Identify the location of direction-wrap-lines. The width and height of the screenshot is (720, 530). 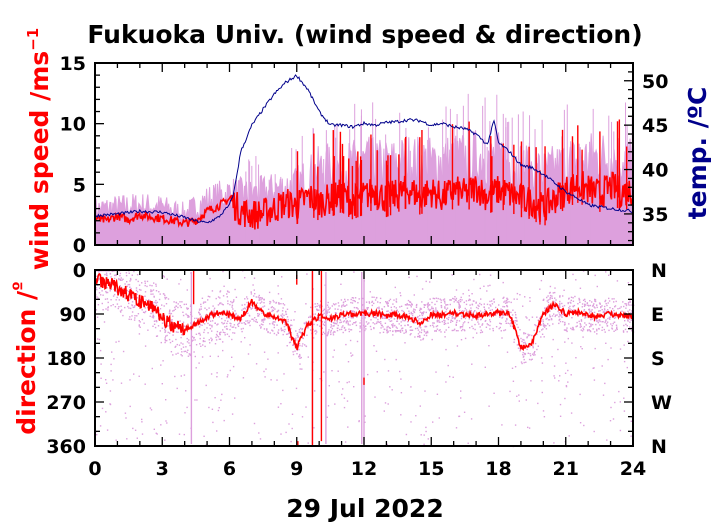
(277, 358).